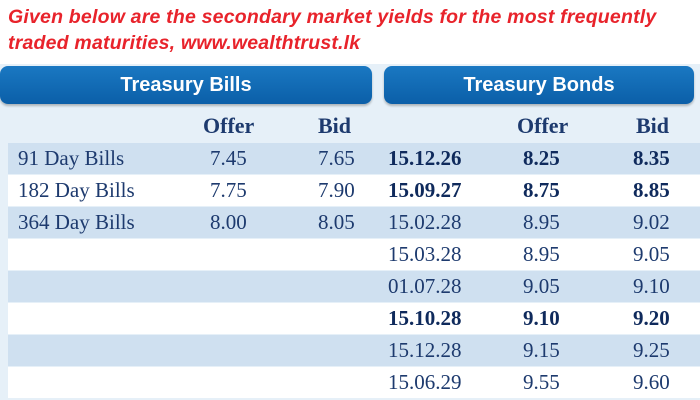 The height and width of the screenshot is (400, 700). Describe the element at coordinates (354, 286) in the screenshot. I see `table-row: 01.07.28 9.05 9.10` at that location.